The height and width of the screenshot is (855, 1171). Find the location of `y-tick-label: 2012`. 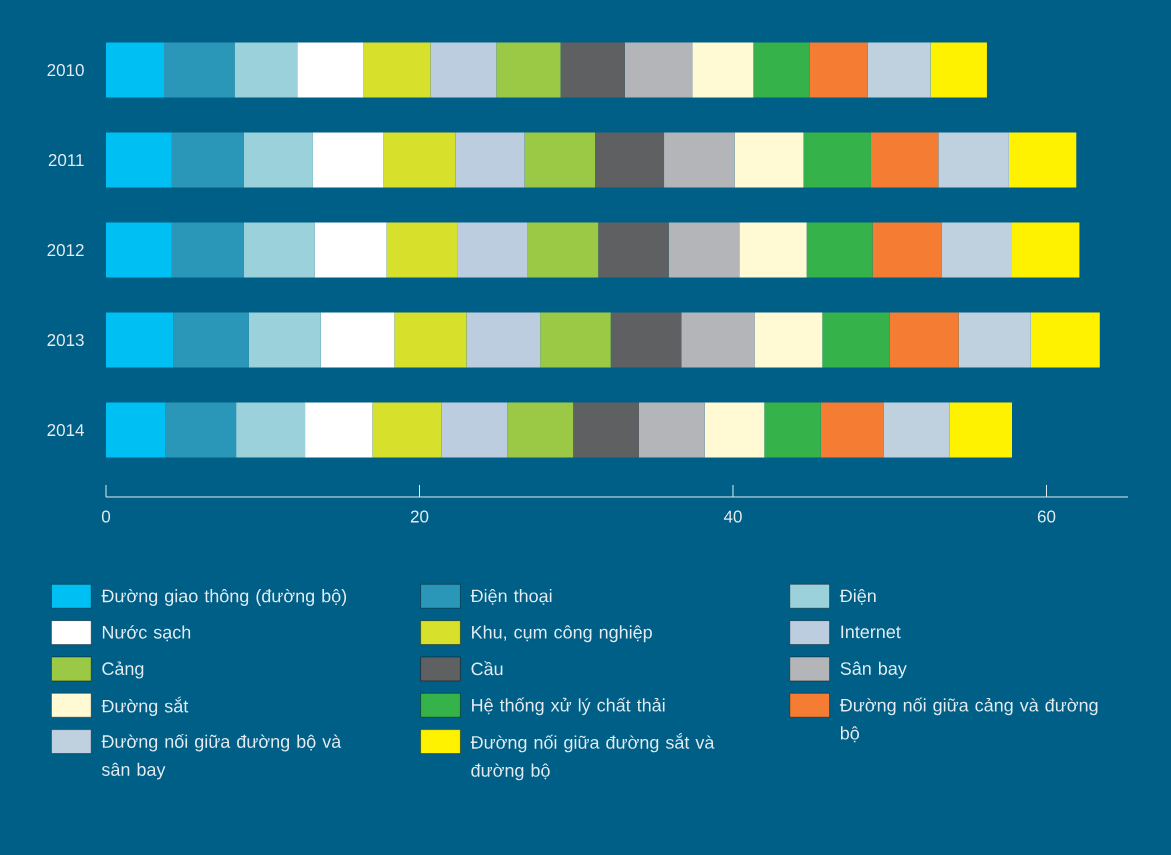

y-tick-label: 2012 is located at coordinates (65, 250).